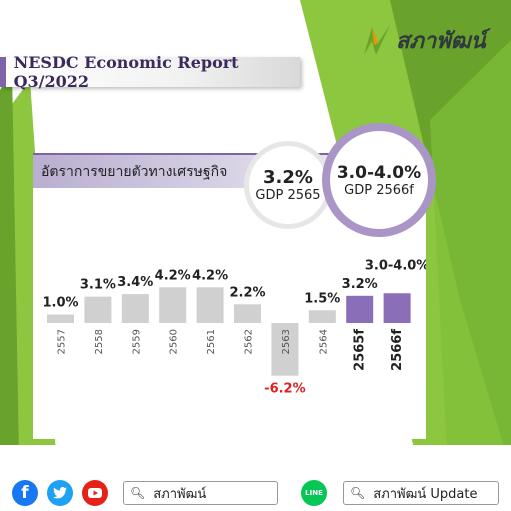 The height and width of the screenshot is (511, 511). I want to click on category-label-2558: 2558, so click(99, 341).